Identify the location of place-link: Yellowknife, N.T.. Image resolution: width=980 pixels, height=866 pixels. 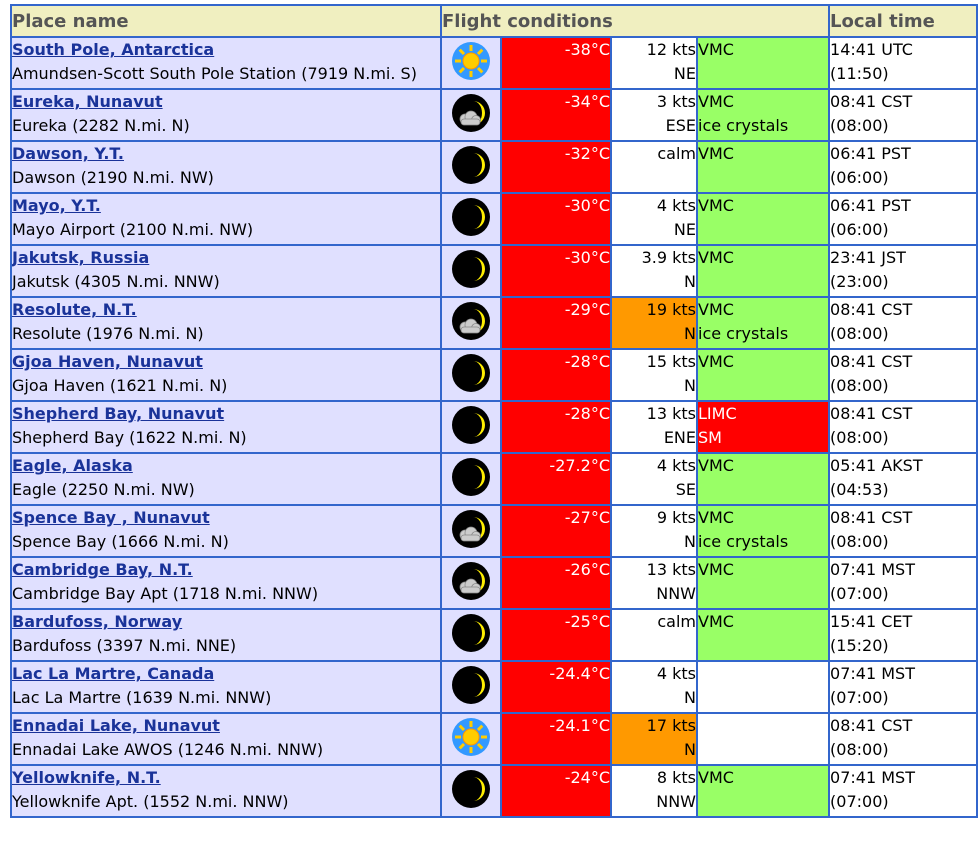
(86, 777).